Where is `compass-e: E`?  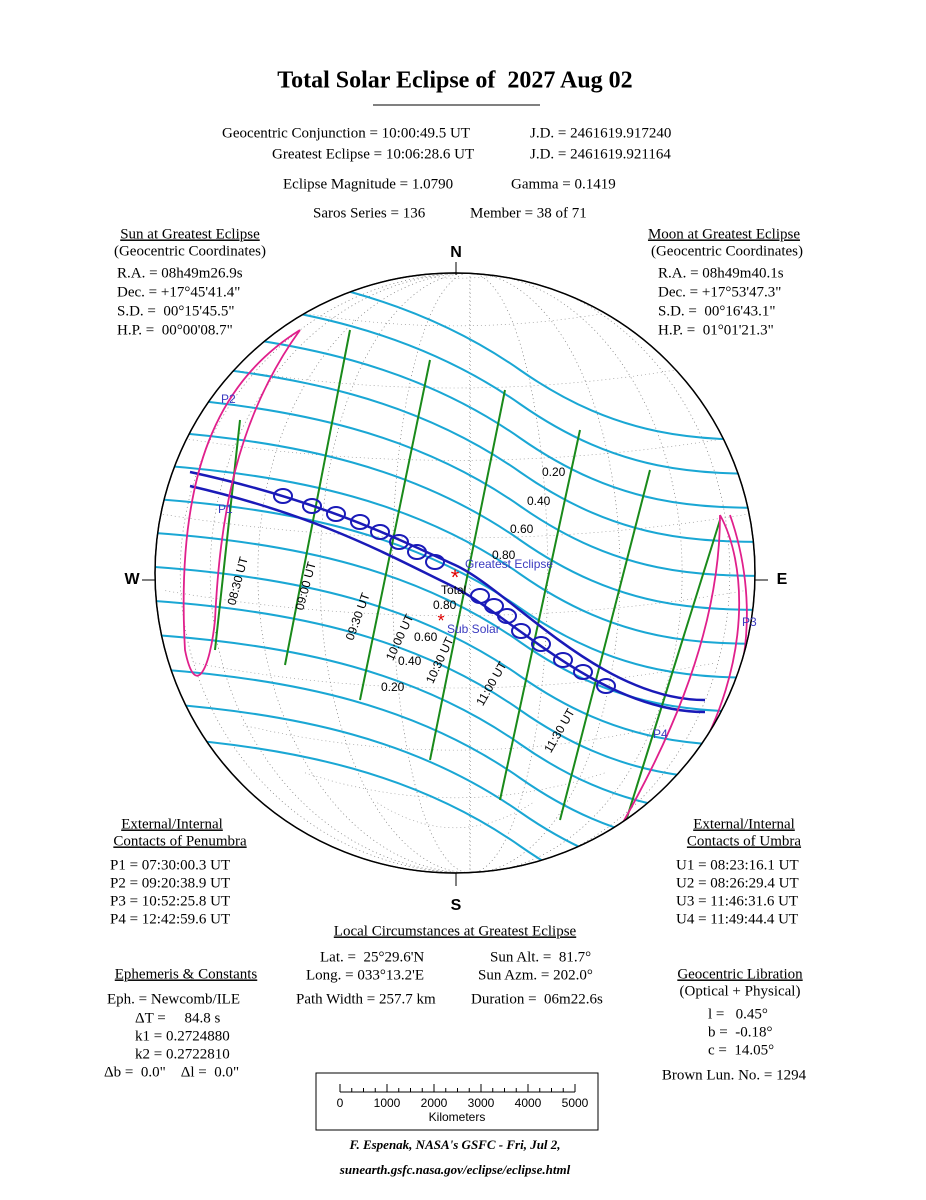
compass-e: E is located at coordinates (782, 579).